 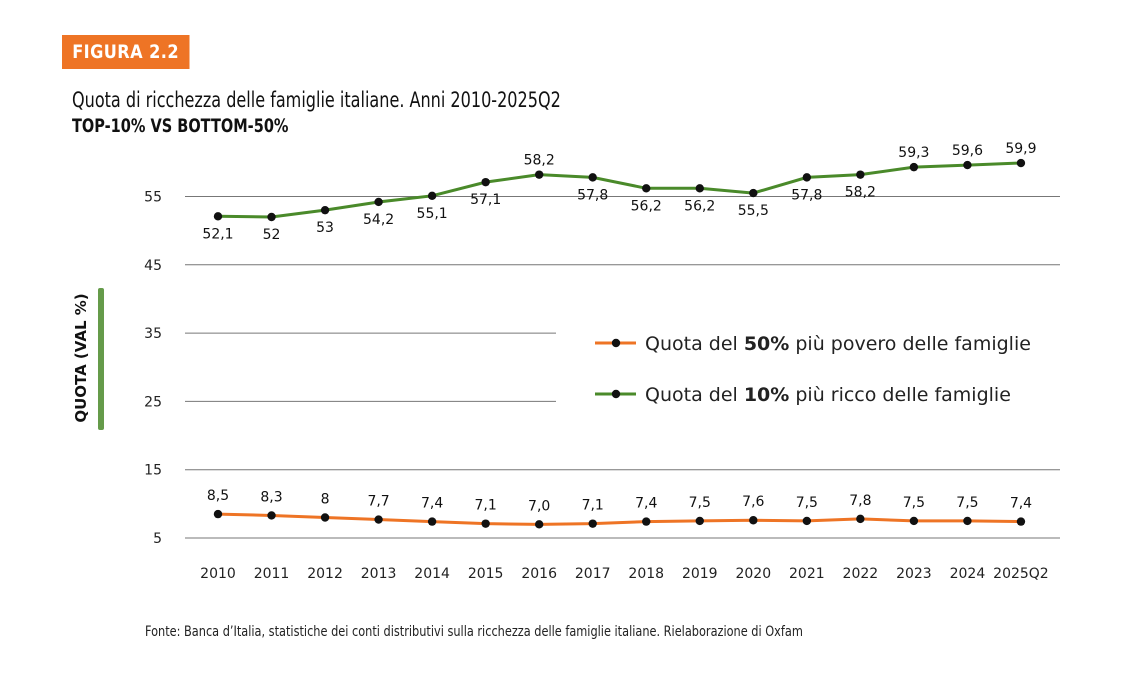 I want to click on legend-label: Quota del 50% più povero delle famiglie, so click(x=838, y=344).